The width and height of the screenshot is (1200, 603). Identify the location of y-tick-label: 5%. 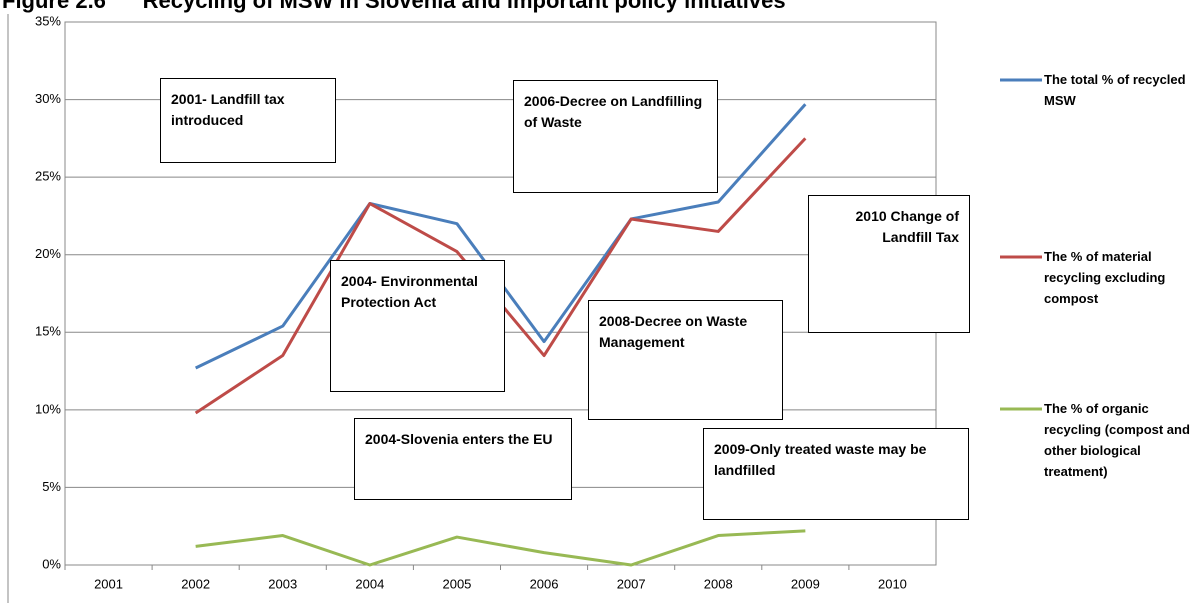
(51, 486).